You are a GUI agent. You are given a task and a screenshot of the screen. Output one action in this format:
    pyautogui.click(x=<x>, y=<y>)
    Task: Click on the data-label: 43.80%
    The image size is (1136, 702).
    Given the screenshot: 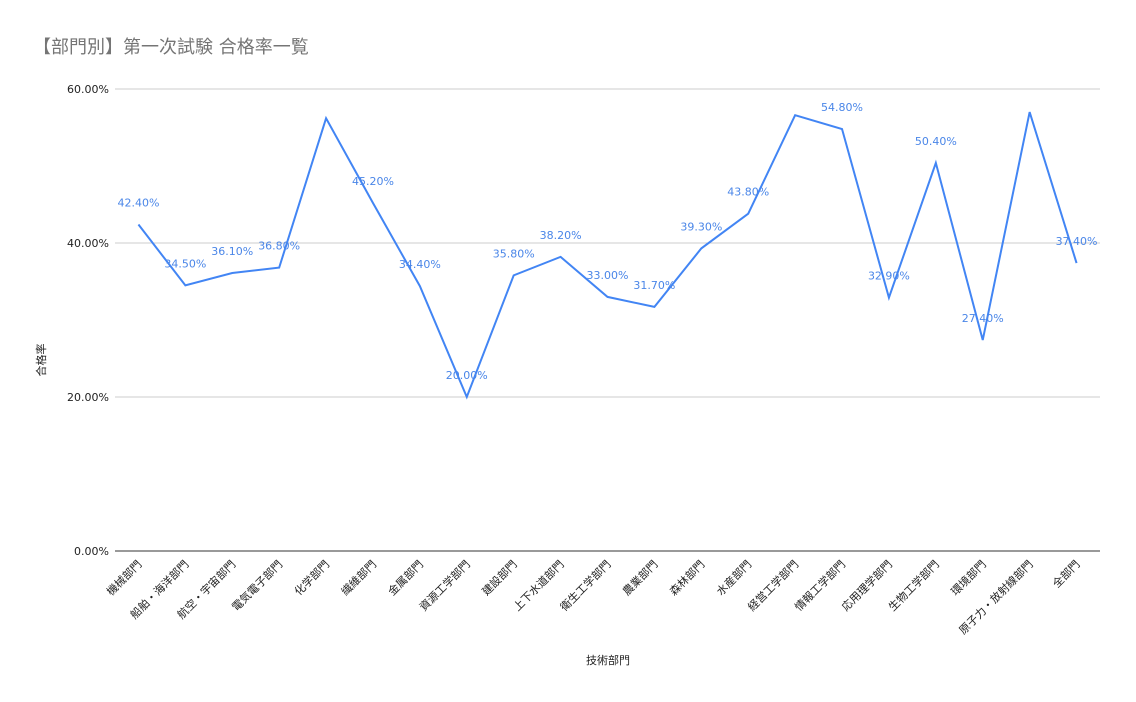 What is the action you would take?
    pyautogui.click(x=748, y=192)
    